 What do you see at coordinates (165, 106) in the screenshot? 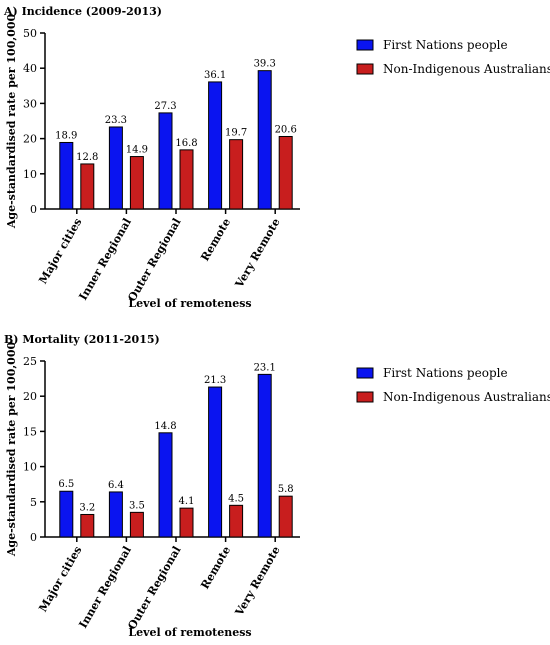
I see `data-label: 27.3` at bounding box center [165, 106].